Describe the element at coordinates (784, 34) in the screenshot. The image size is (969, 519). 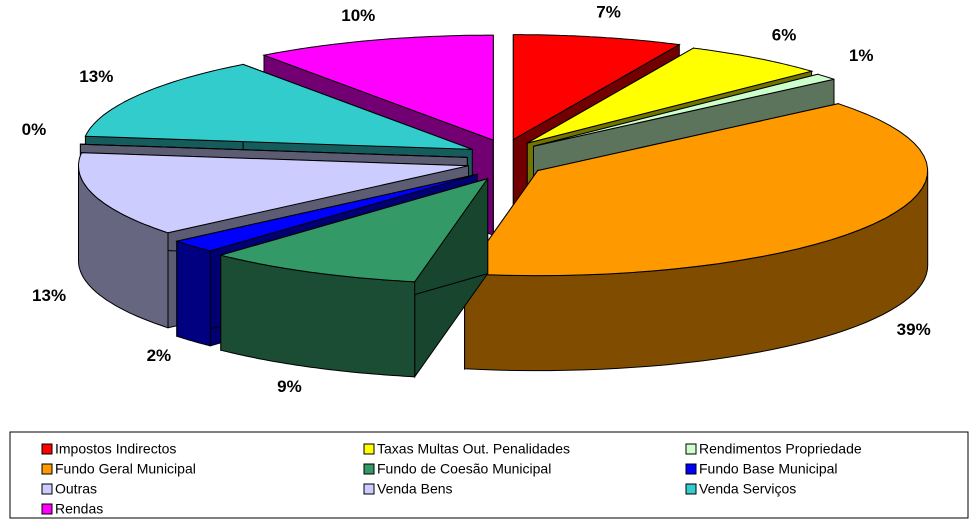
I see `data-label: 6%` at that location.